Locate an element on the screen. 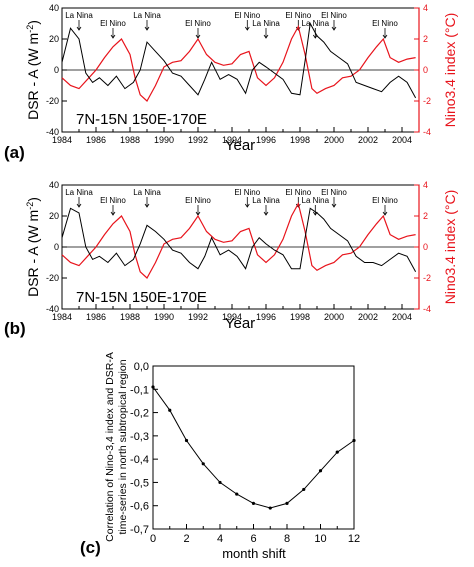 This screenshot has width=474, height=567. panel-b-y-ticks-right: 4 2 0 -2 -4 is located at coordinates (422, 247).